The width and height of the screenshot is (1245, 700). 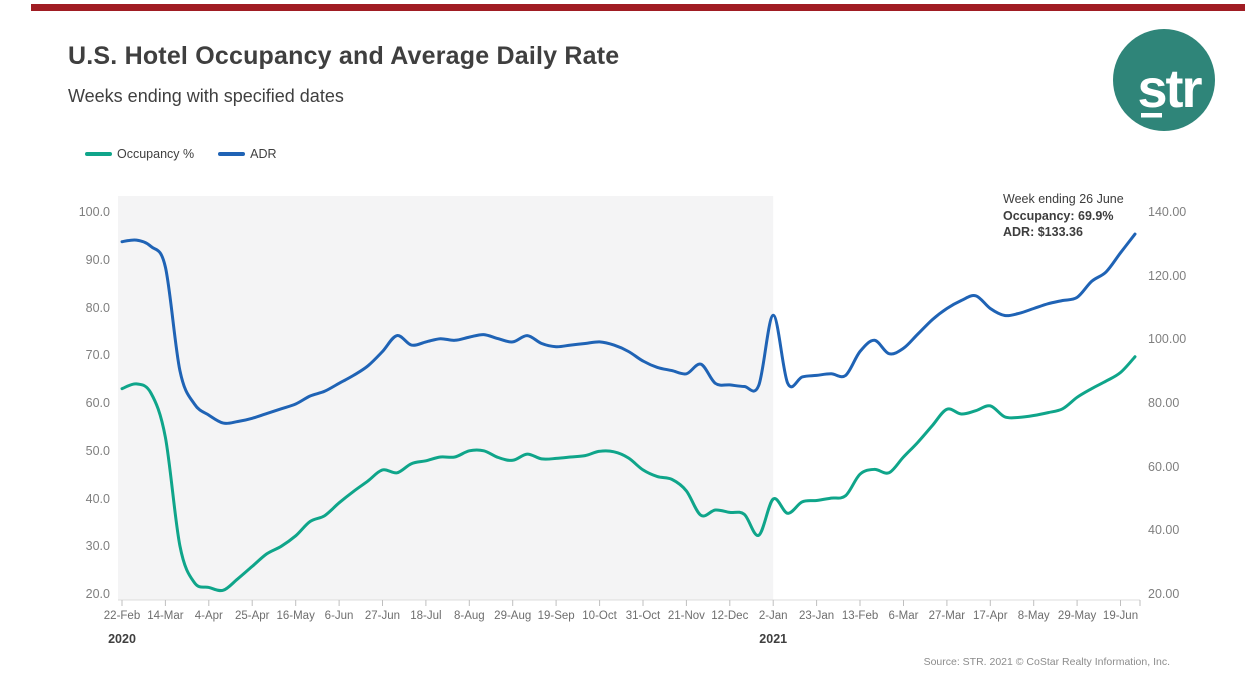 I want to click on right-axis-tick-label: 80.00, so click(x=1164, y=403).